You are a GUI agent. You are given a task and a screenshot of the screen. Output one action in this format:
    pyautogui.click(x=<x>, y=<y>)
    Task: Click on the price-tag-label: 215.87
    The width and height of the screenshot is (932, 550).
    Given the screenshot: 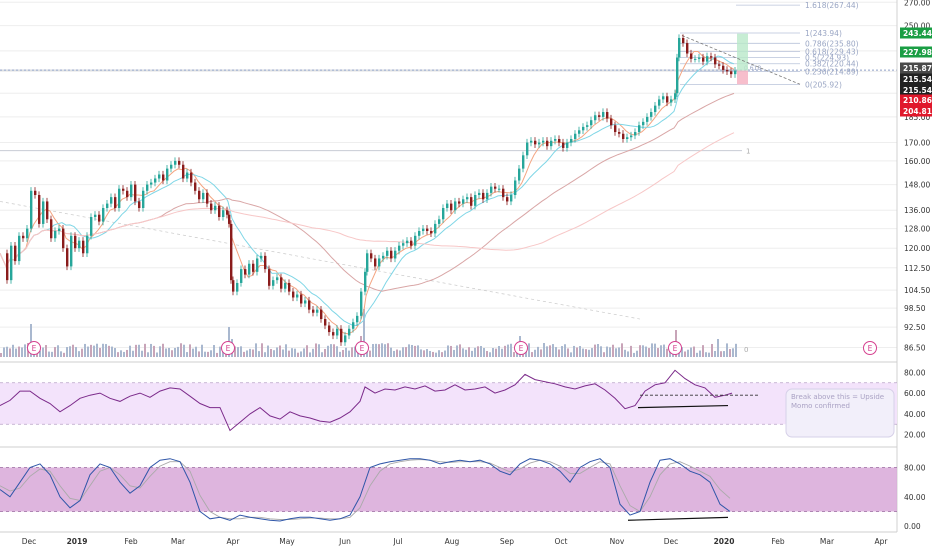 What is the action you would take?
    pyautogui.click(x=917, y=68)
    